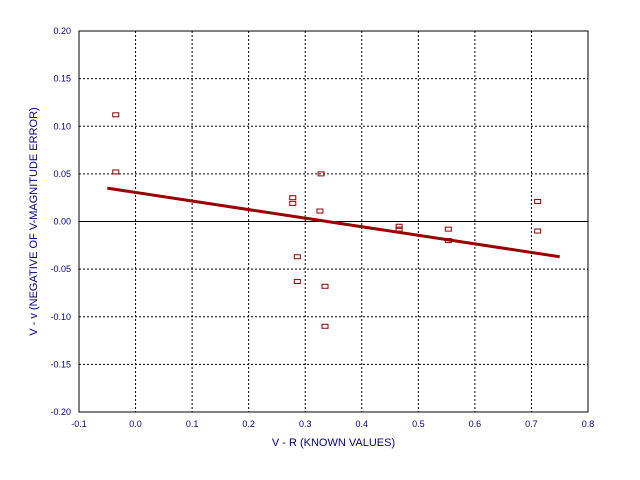 The width and height of the screenshot is (640, 480). Describe the element at coordinates (248, 424) in the screenshot. I see `x-tick-label: 0.2` at that location.